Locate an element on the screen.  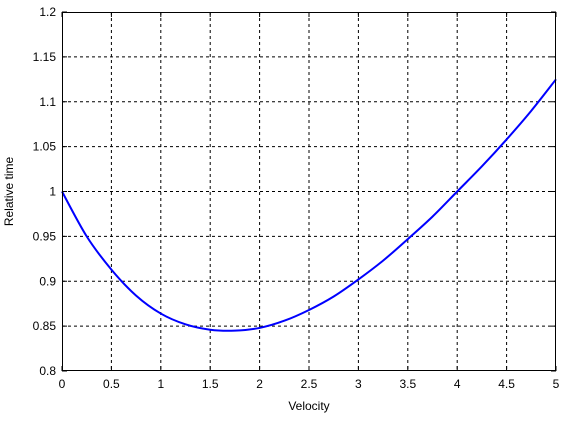
y-tick-label: 1.2 is located at coordinates (47, 12).